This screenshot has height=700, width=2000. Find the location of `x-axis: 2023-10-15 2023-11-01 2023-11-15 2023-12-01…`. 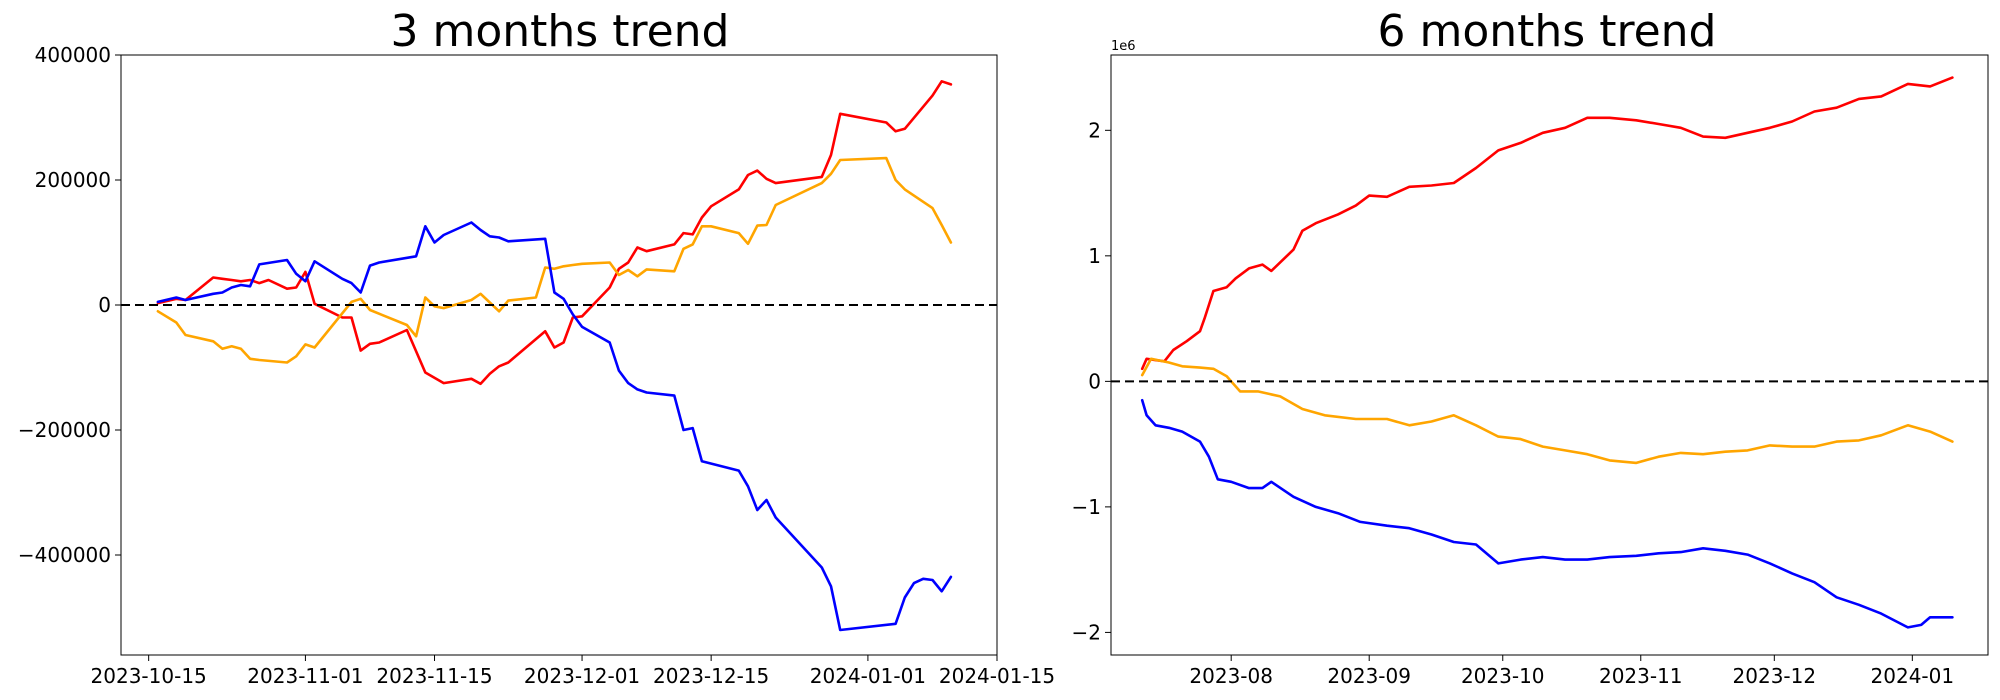

x-axis: 2023-10-15 2023-11-01 2023-11-15 2023-12-01… is located at coordinates (573, 671).